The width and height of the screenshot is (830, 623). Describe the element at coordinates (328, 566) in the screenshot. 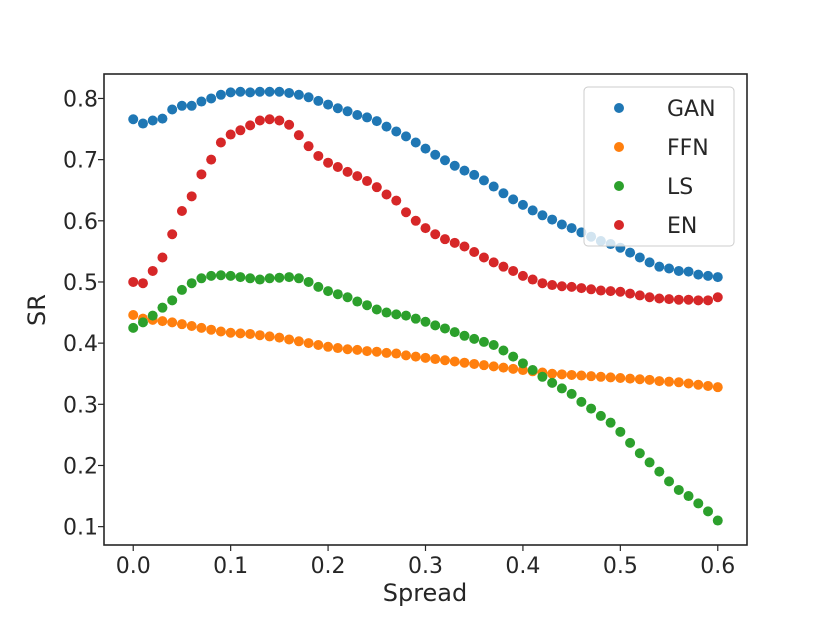

I see `x-tick-label: 0.2` at that location.